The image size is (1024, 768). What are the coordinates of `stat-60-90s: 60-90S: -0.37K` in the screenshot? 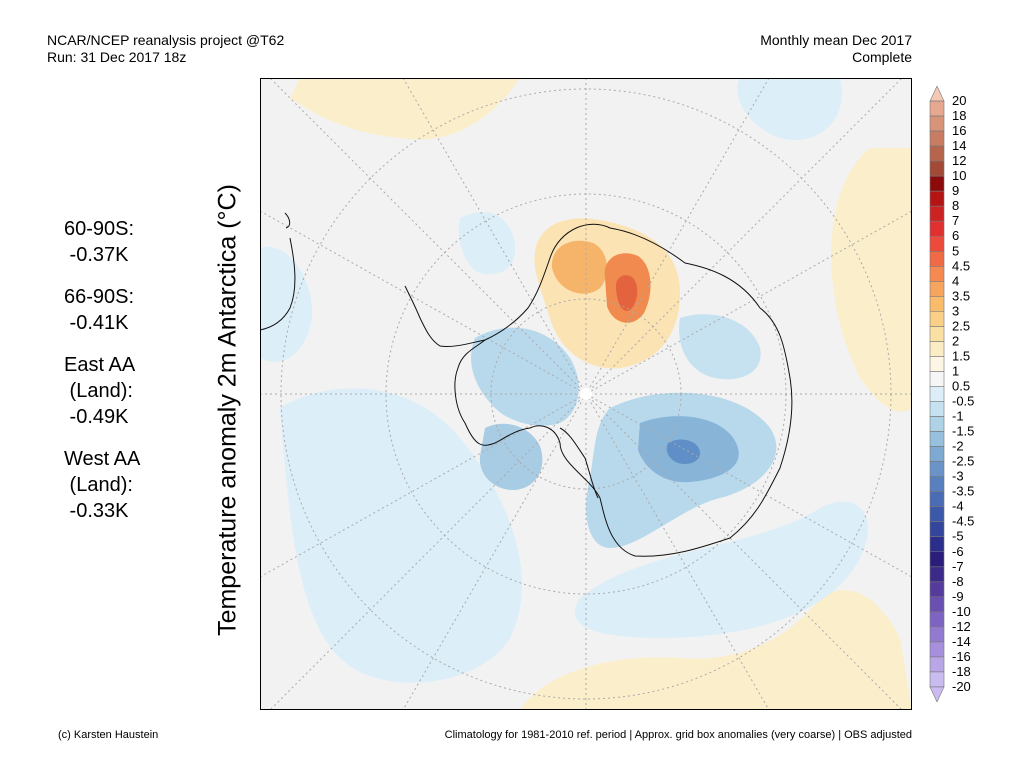 It's located at (102, 242).